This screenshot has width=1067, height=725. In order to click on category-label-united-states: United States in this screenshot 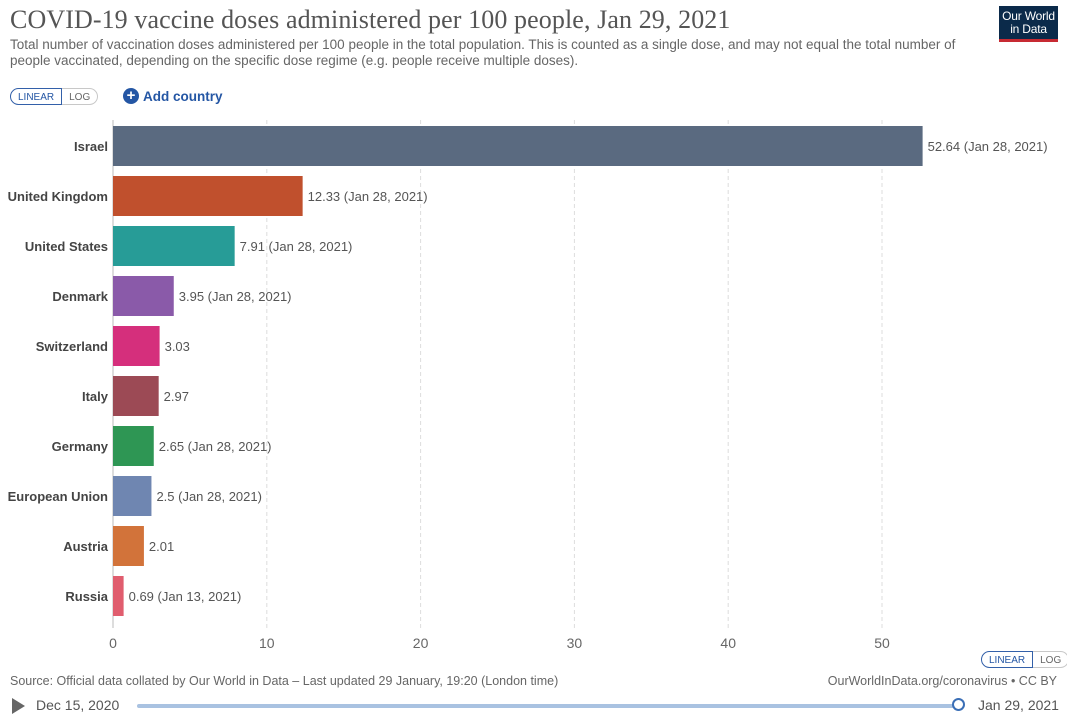, I will do `click(66, 246)`.